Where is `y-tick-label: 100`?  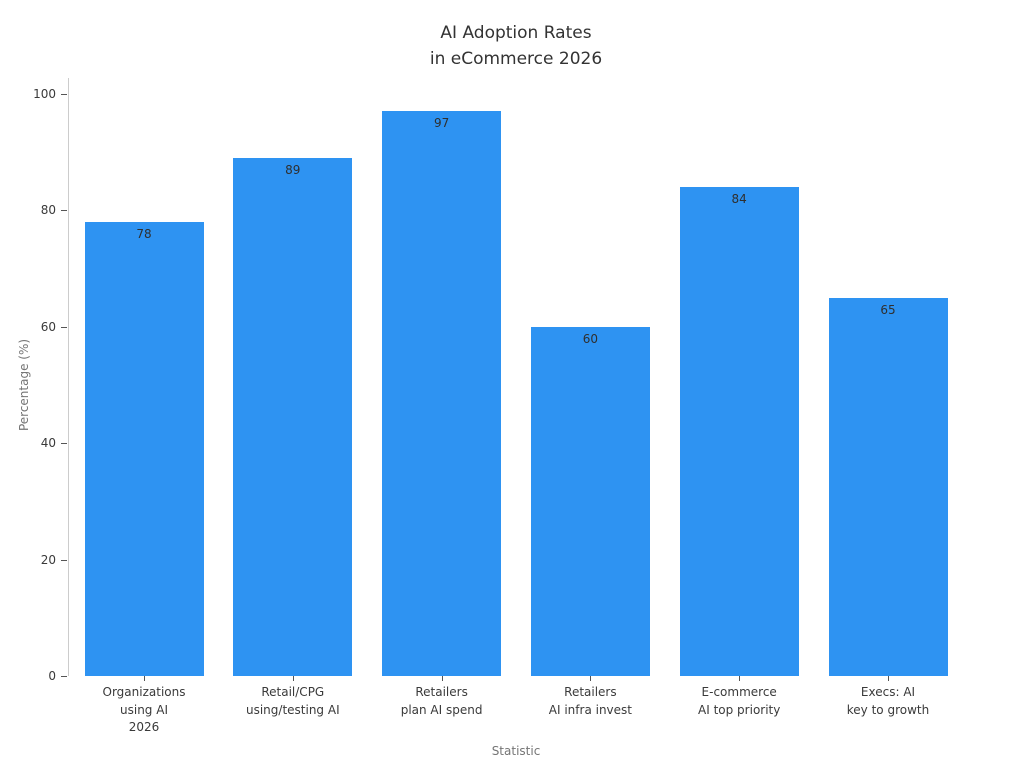
y-tick-label: 100 is located at coordinates (44, 94).